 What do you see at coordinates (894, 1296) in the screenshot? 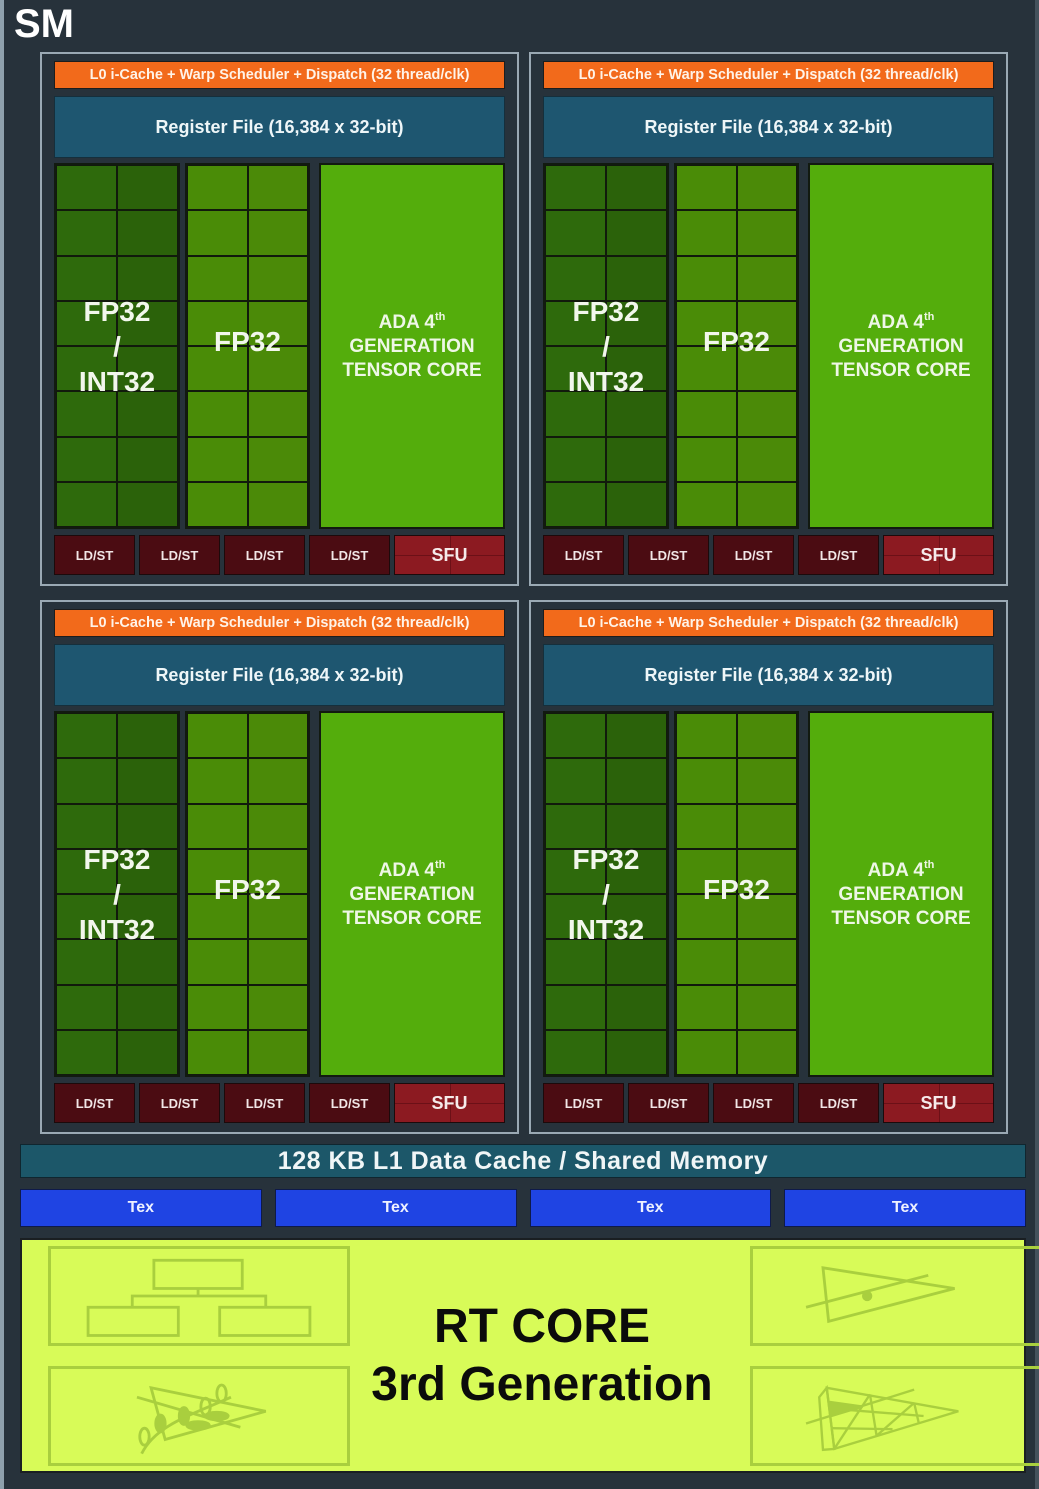
I see `triangle-ray-hit-icon` at bounding box center [894, 1296].